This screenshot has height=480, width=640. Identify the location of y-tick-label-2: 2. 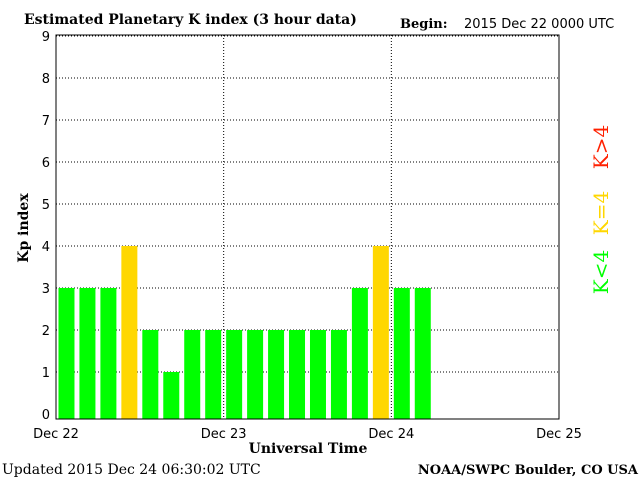
(46, 331).